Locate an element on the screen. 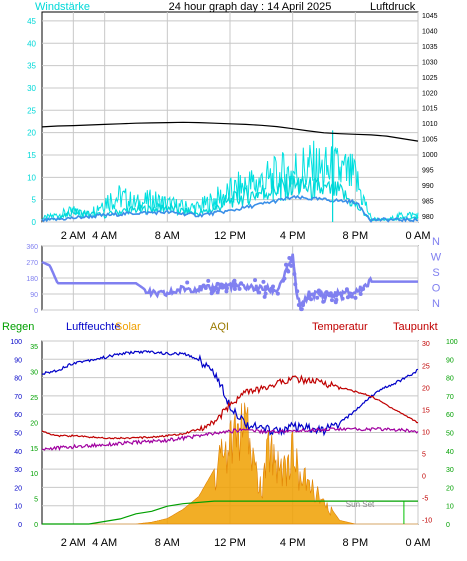 Image resolution: width=467 pixels, height=561 pixels. pressure-y-tick-label: 1020 is located at coordinates (430, 93).